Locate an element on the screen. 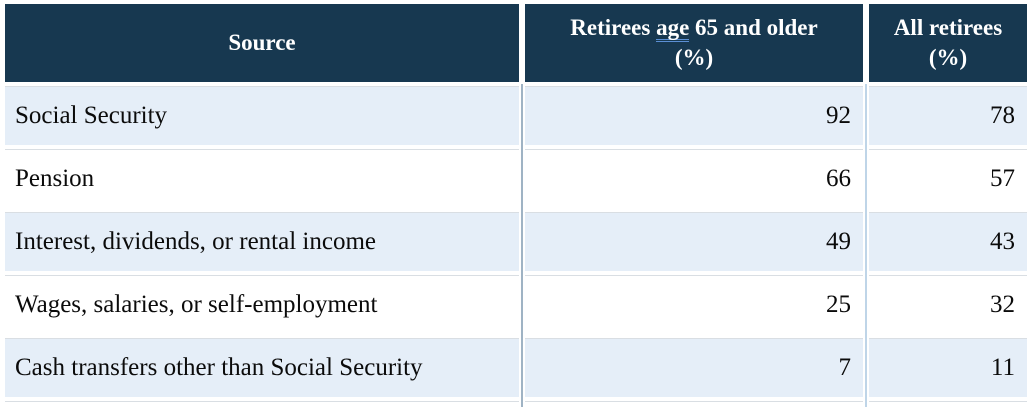 This screenshot has width=1032, height=407. all-retirees-cell is located at coordinates (948, 404).